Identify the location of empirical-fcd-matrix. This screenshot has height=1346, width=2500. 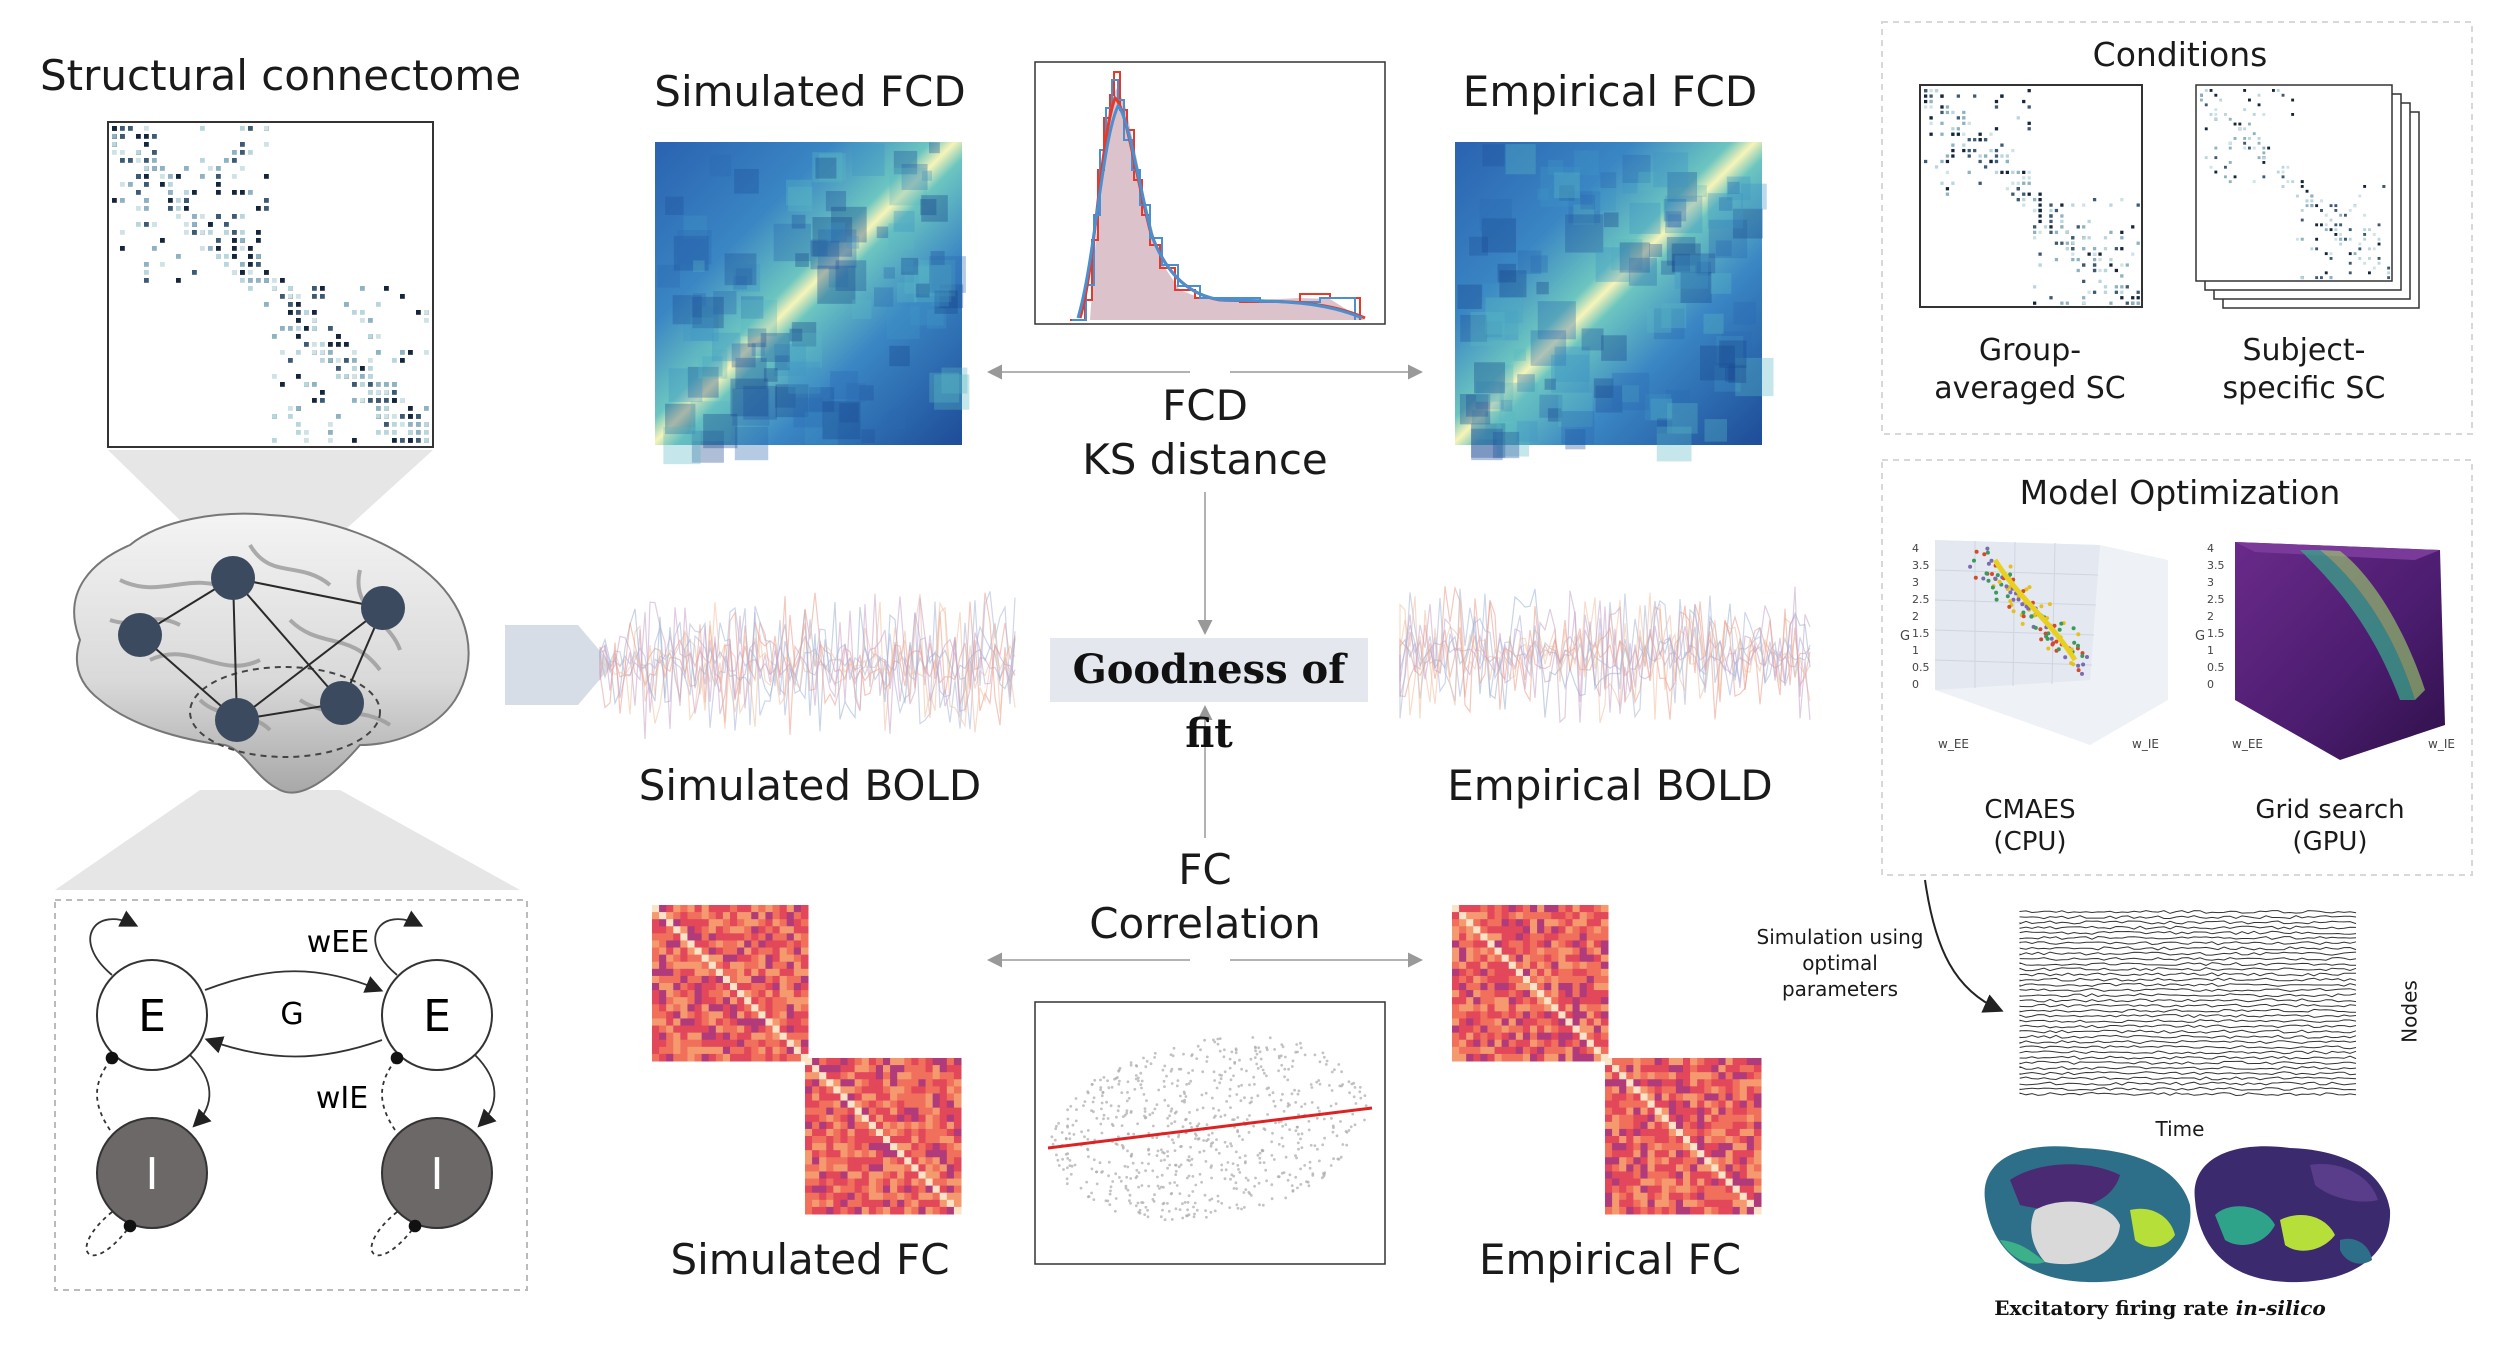
(1614, 302).